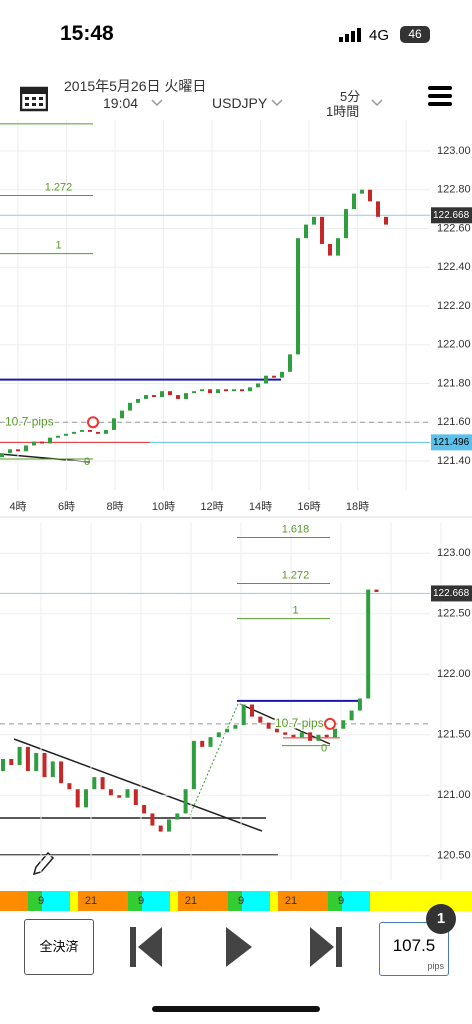  Describe the element at coordinates (121, 103) in the screenshot. I see `header-time: 19:04` at that location.